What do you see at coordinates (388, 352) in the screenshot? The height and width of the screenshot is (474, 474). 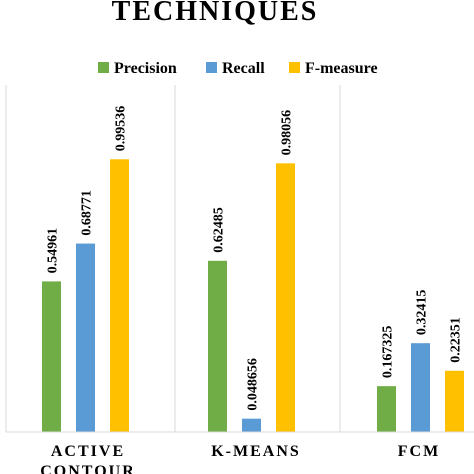 I see `data-label: 0.167325` at bounding box center [388, 352].